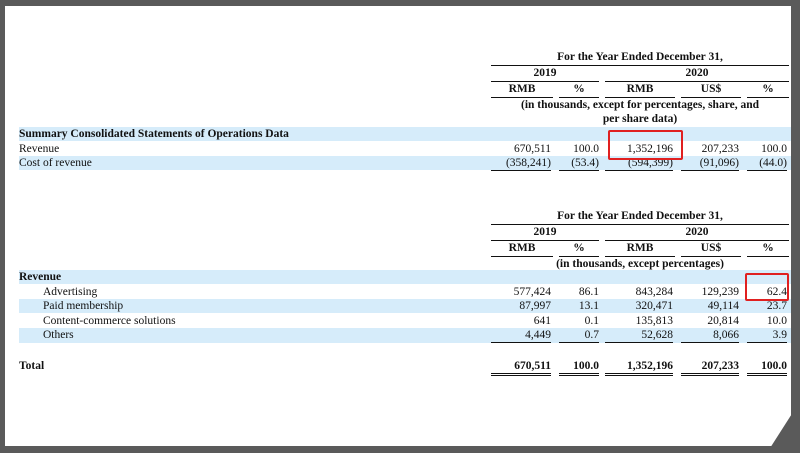 The image size is (800, 453). I want to click on t2-cell: 87,997, so click(535, 306).